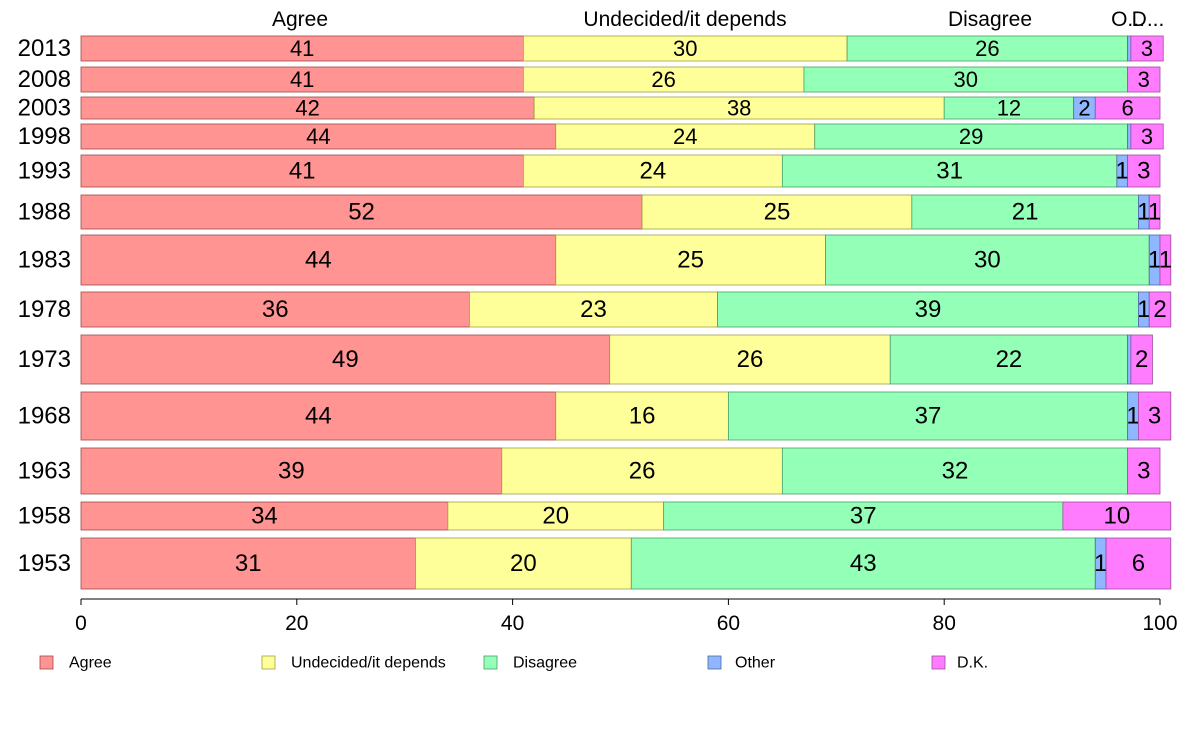 The image size is (1188, 736). Describe the element at coordinates (863, 516) in the screenshot. I see `bar-1958-disagree` at that location.